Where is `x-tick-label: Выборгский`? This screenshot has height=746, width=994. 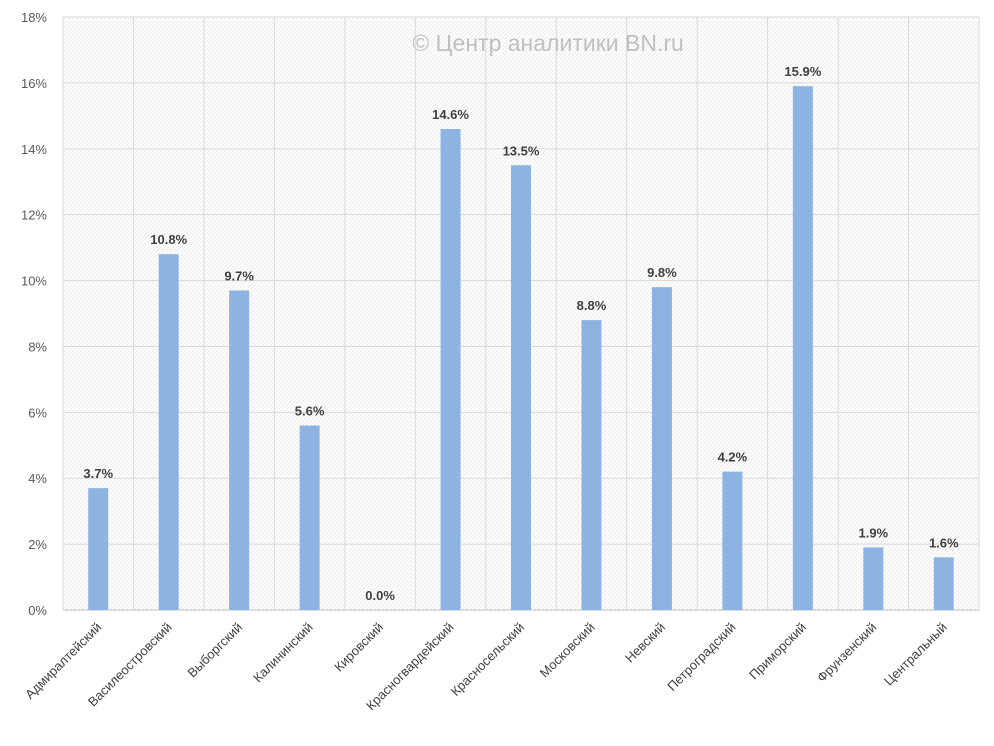 x-tick-label: Выборгский is located at coordinates (214, 650).